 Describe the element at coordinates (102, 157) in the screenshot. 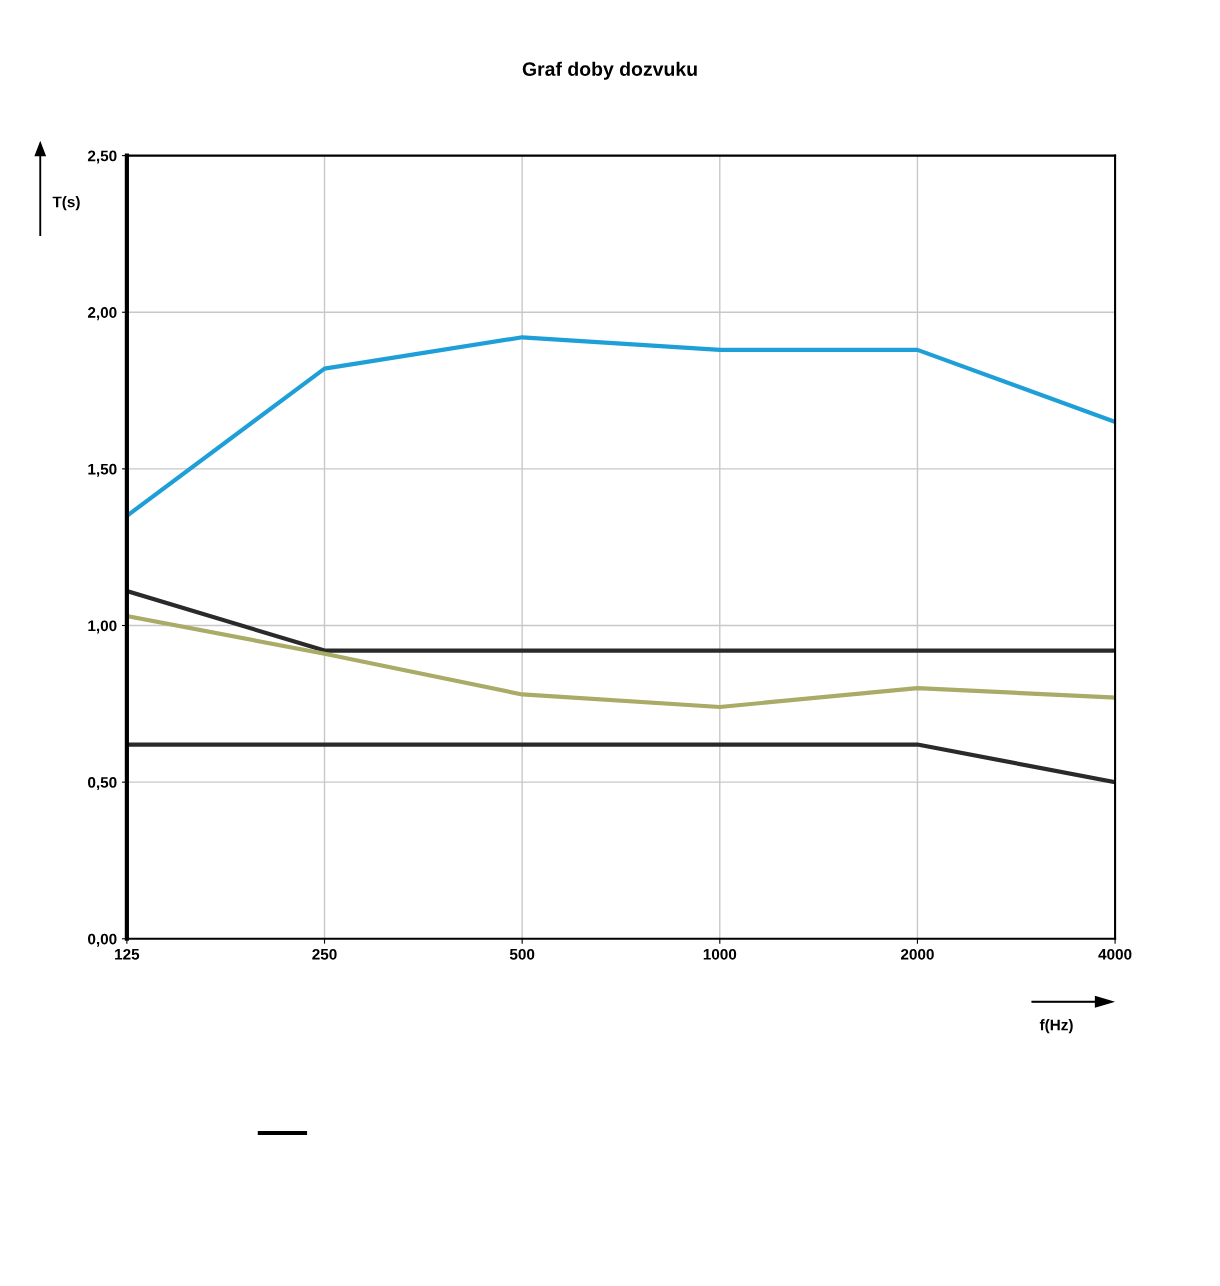

I see `y-tick-label: 2,50` at that location.